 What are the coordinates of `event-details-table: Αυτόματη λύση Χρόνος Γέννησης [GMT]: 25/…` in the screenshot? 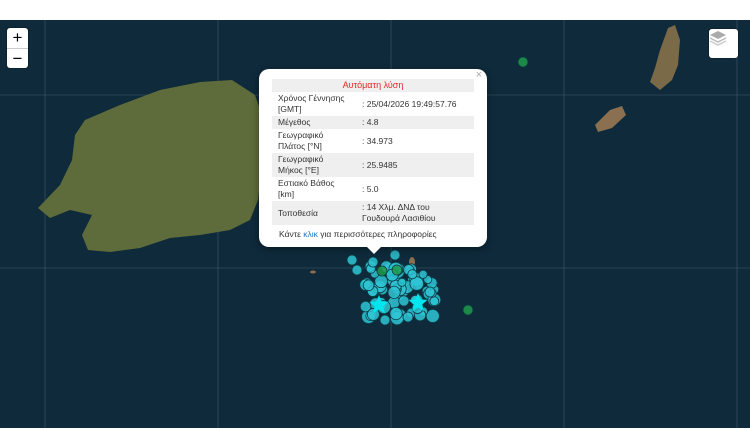 It's located at (373, 152).